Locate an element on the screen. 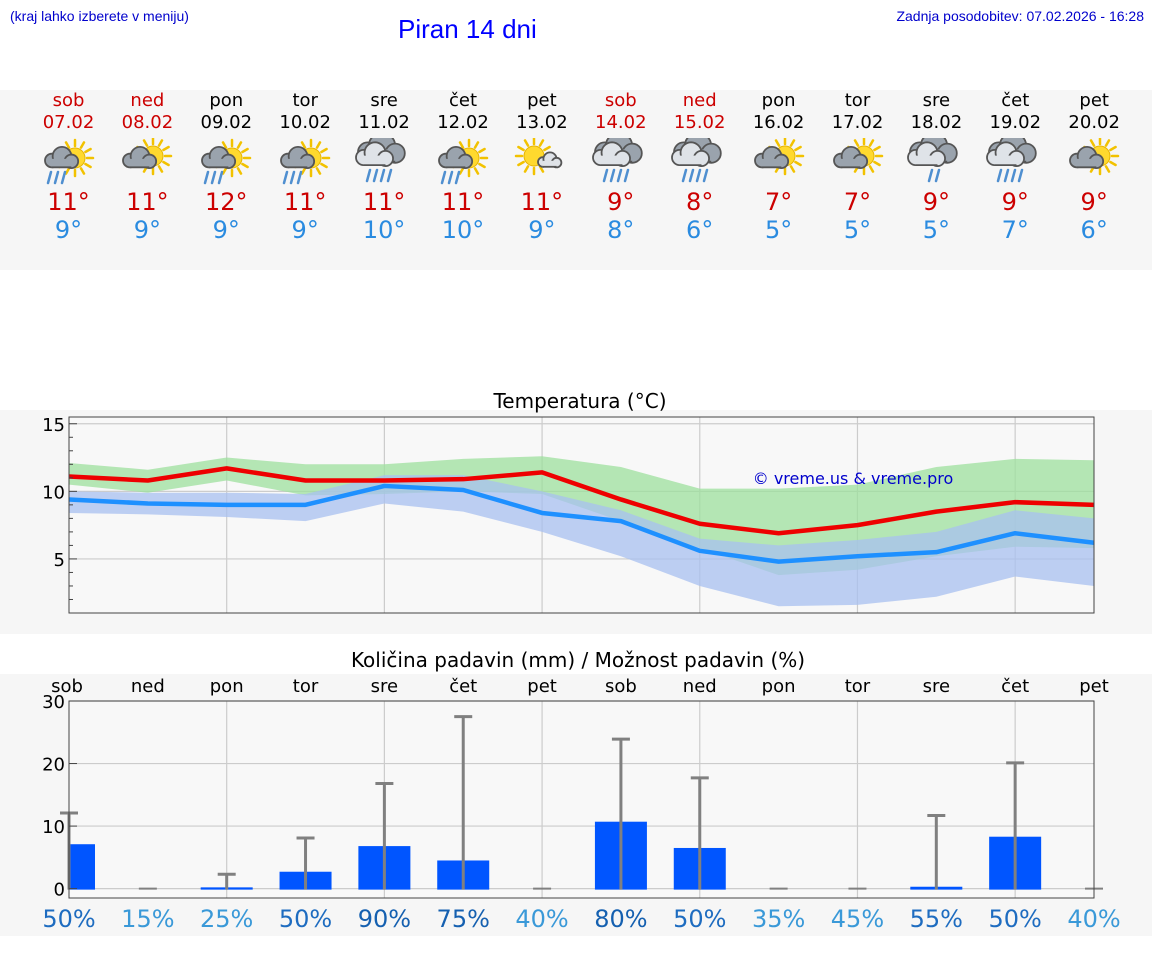 Image resolution: width=1152 pixels, height=975 pixels. temp-min: 5° is located at coordinates (778, 230).